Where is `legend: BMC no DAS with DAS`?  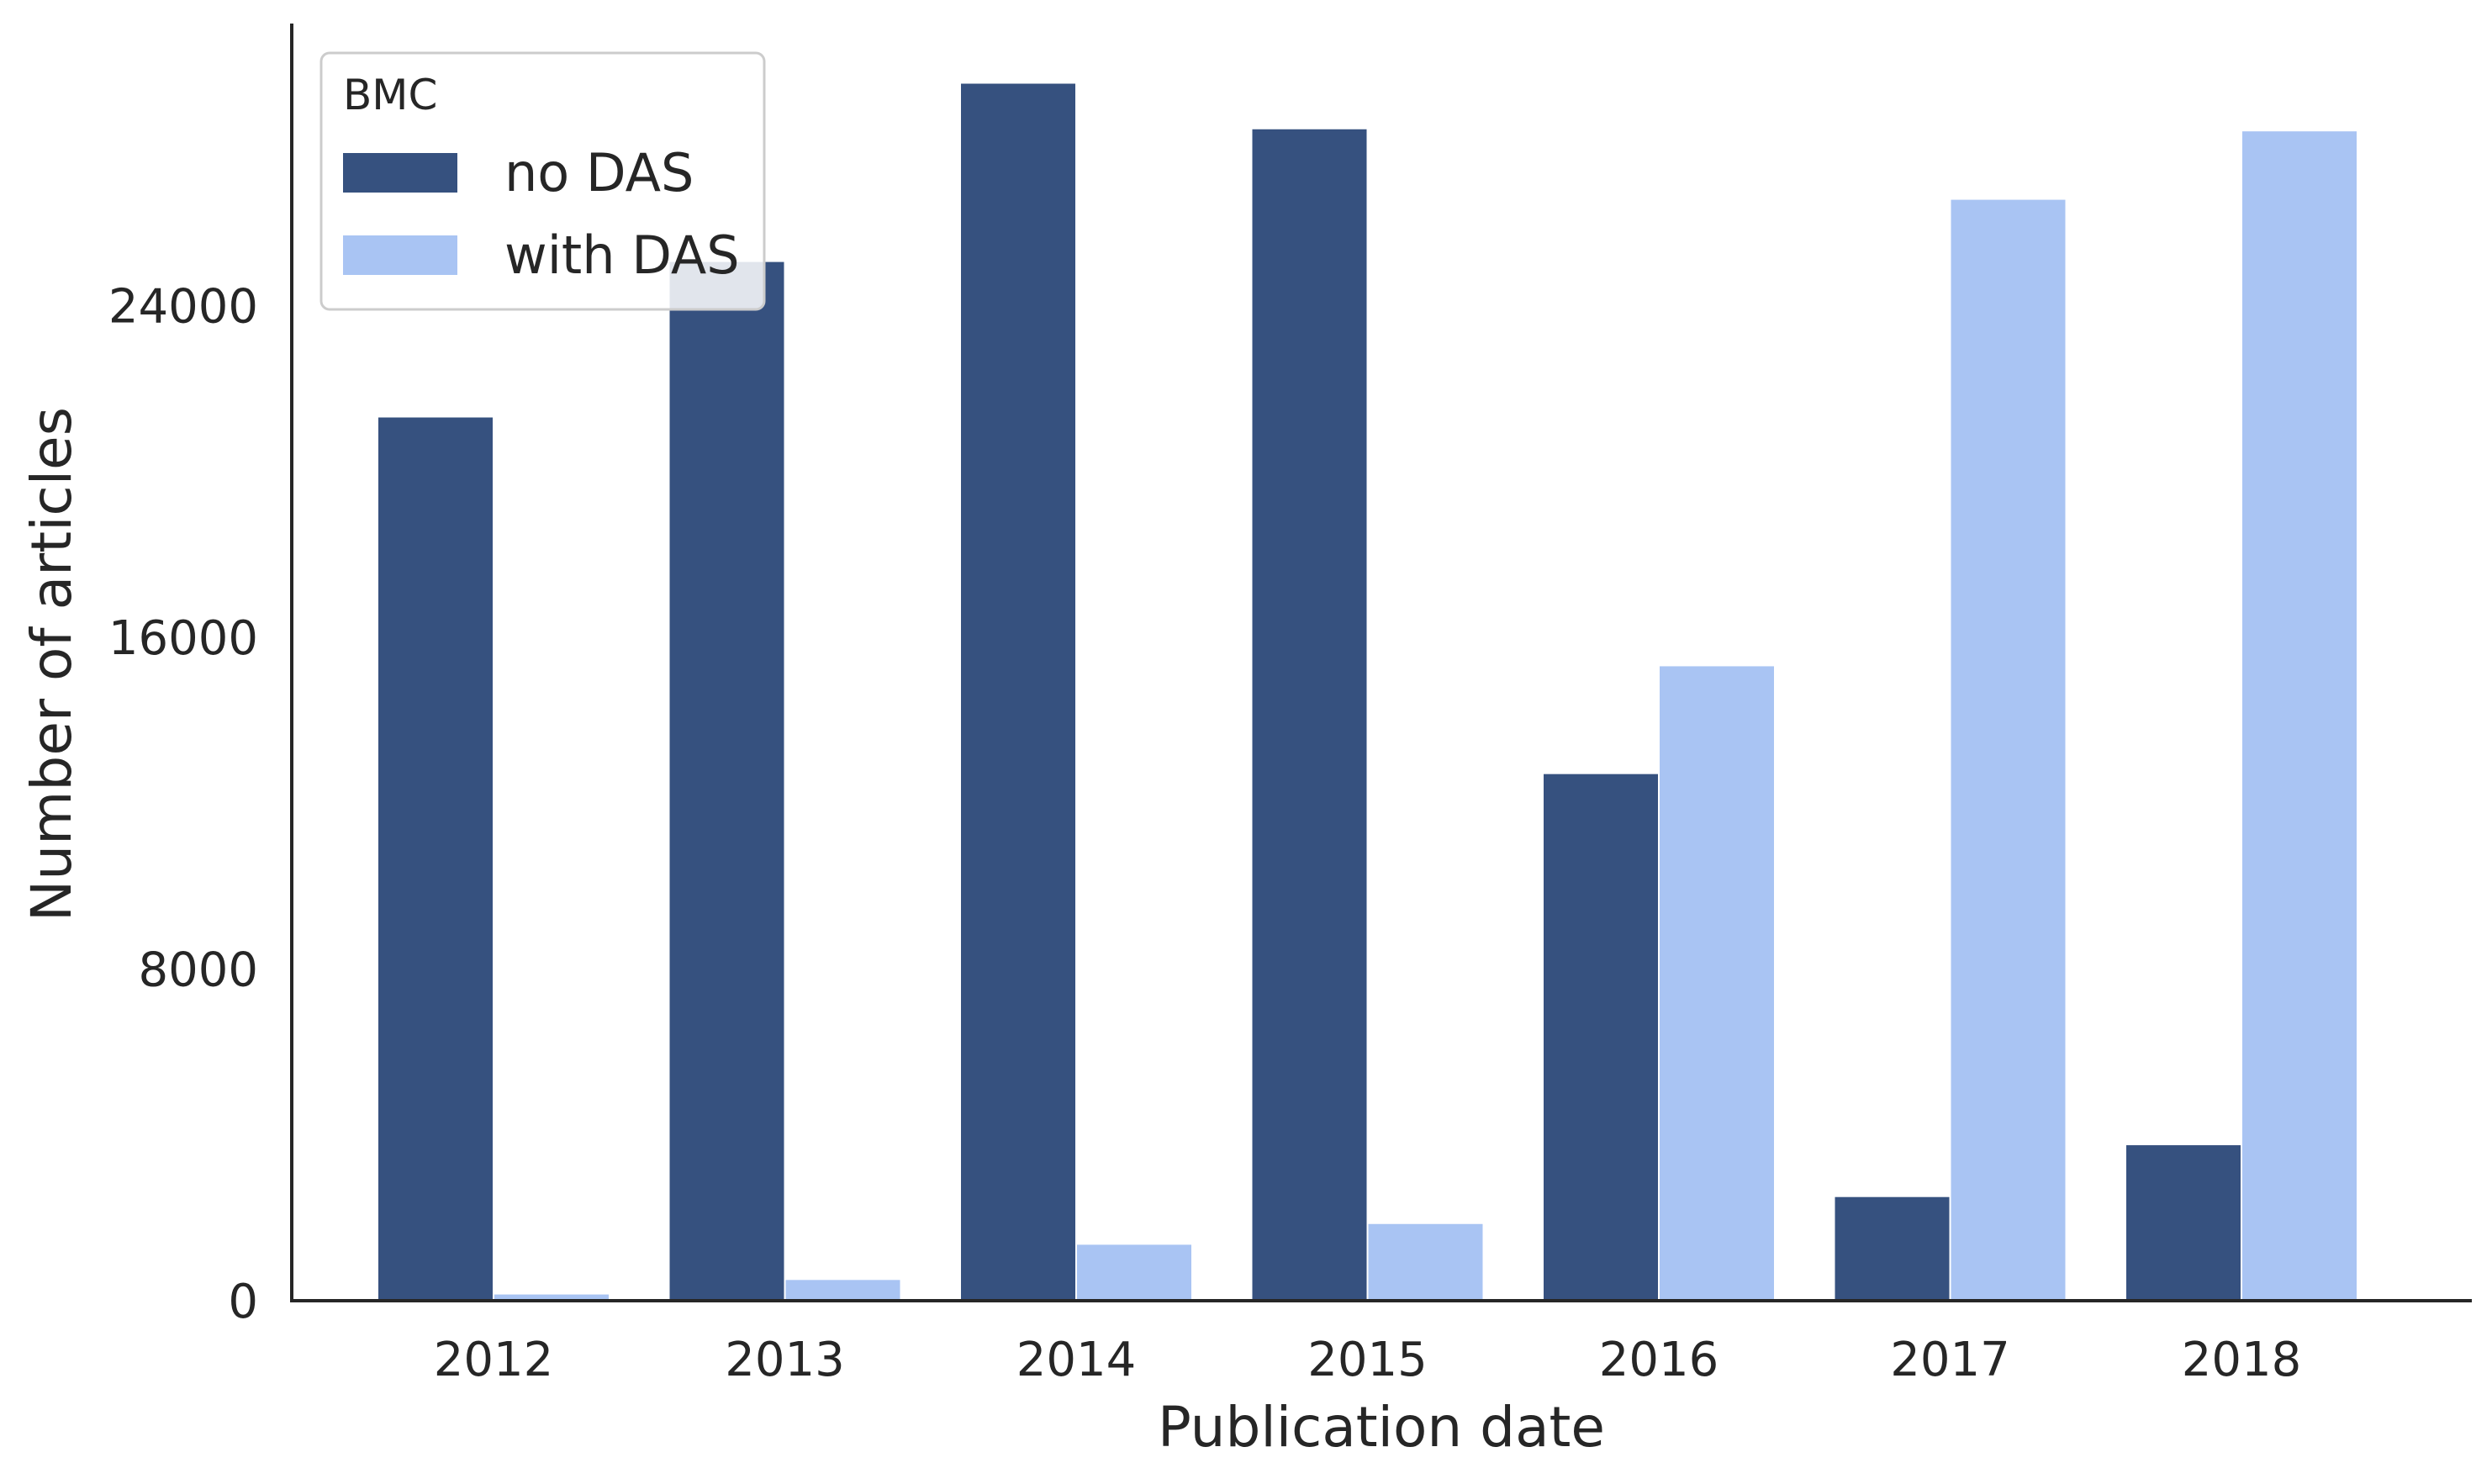
legend: BMC no DAS with DAS is located at coordinates (542, 181).